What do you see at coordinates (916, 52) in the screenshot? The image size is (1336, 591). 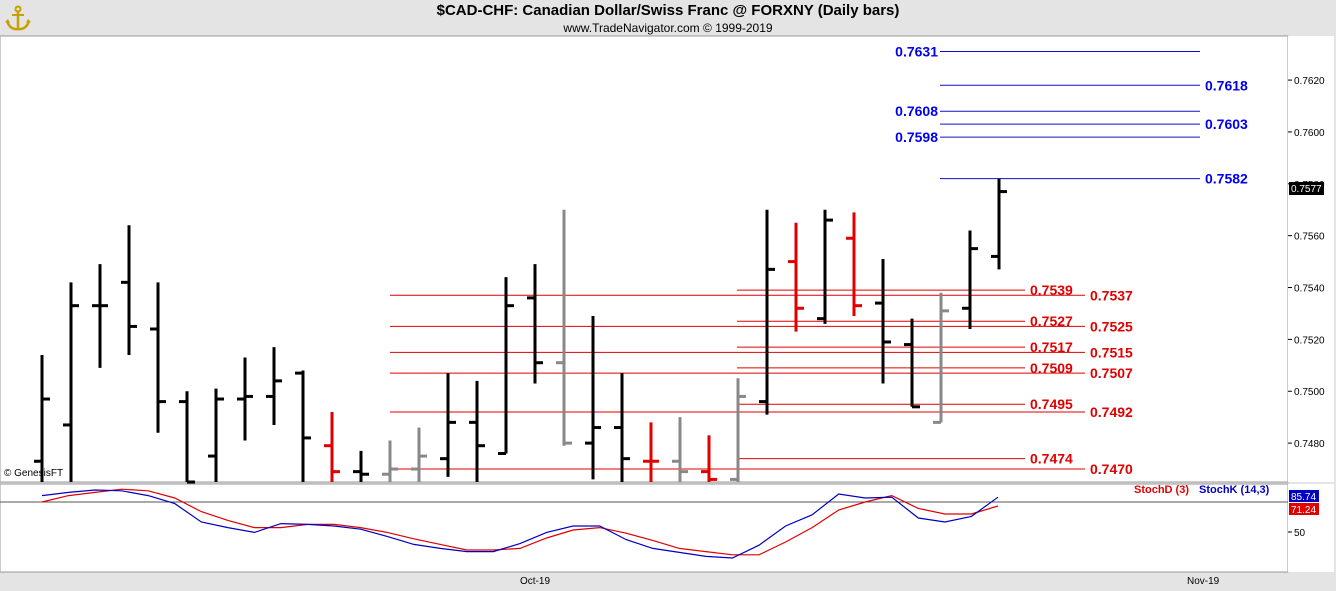 I see `resistance-level-label-0: 0.7631` at bounding box center [916, 52].